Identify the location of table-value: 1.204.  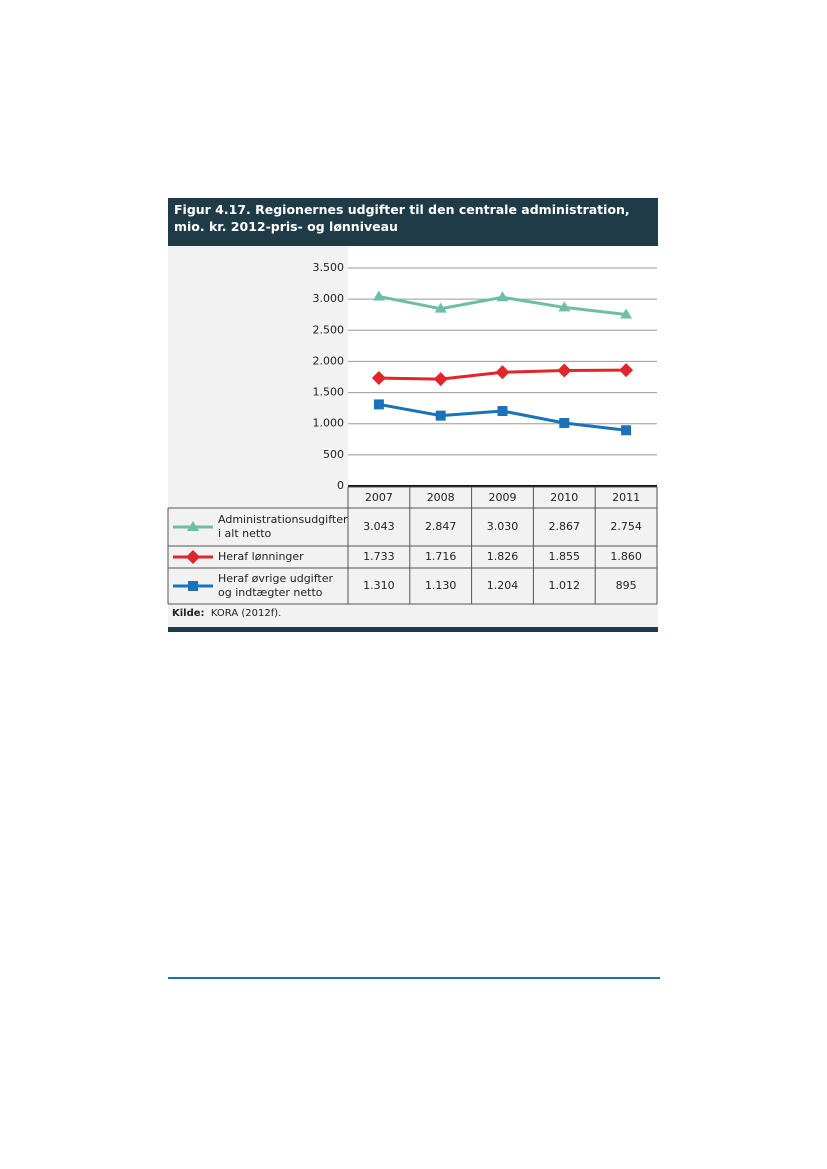
(503, 585).